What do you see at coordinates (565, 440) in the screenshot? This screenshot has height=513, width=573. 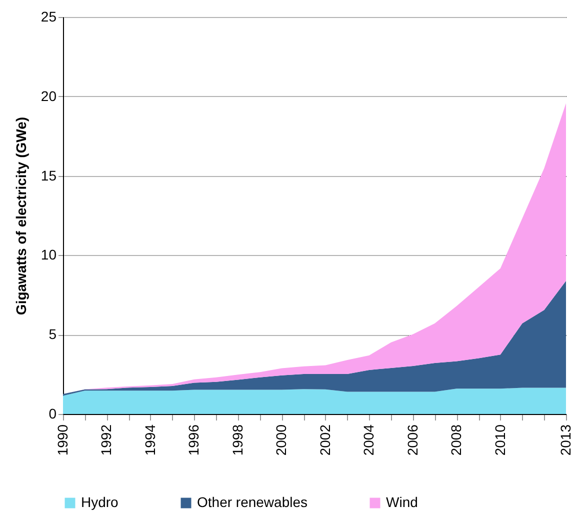 I see `x-tick-label: 2013` at bounding box center [565, 440].